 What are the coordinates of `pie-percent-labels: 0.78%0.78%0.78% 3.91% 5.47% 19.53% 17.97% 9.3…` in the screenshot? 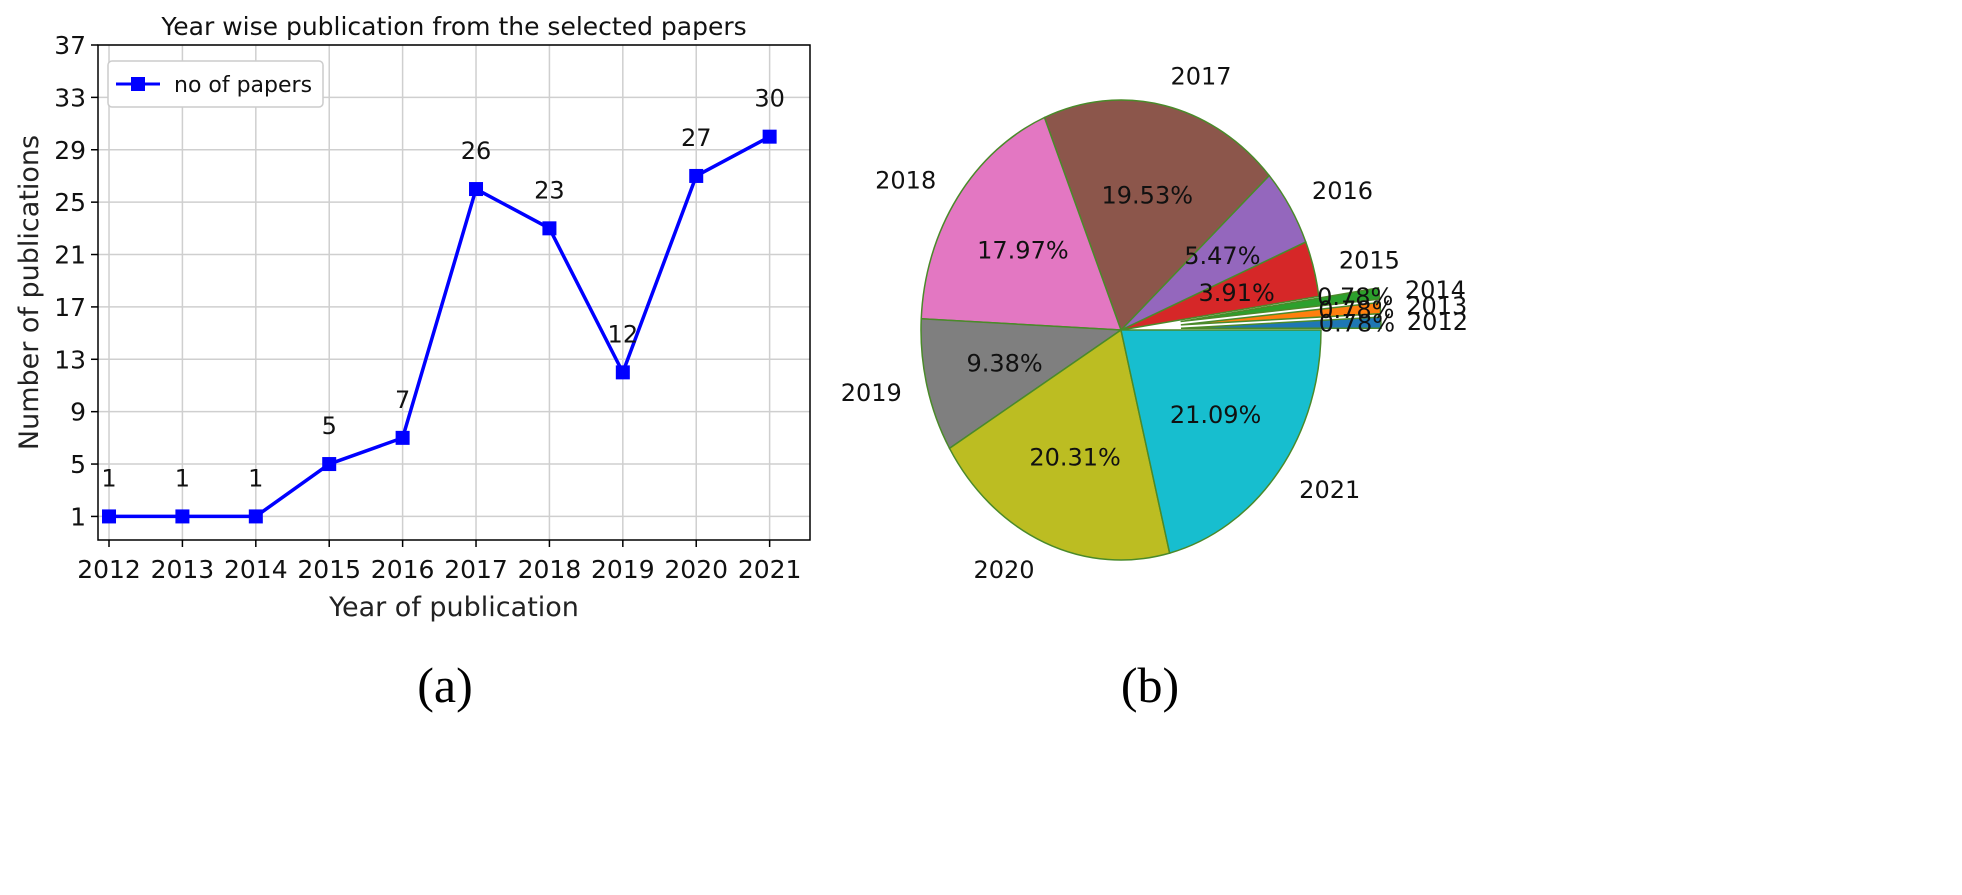 It's located at (1180, 326).